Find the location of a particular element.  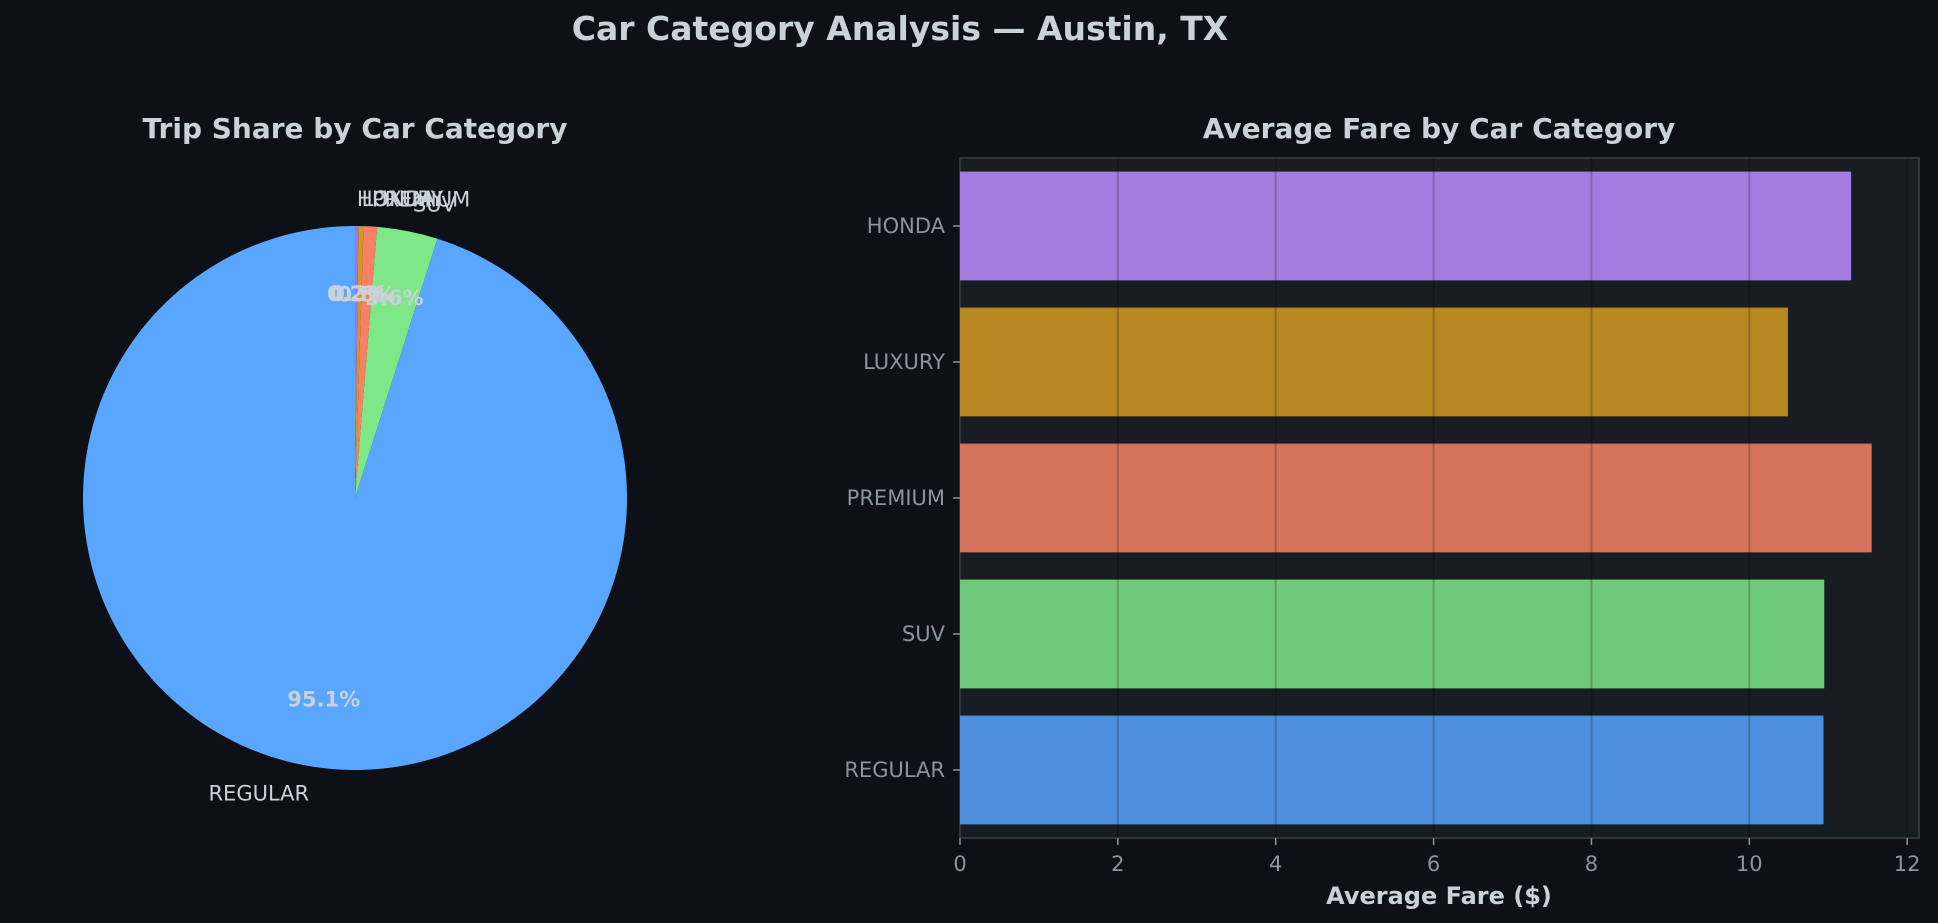

y-tick-regular: REGULAR is located at coordinates (894, 770).